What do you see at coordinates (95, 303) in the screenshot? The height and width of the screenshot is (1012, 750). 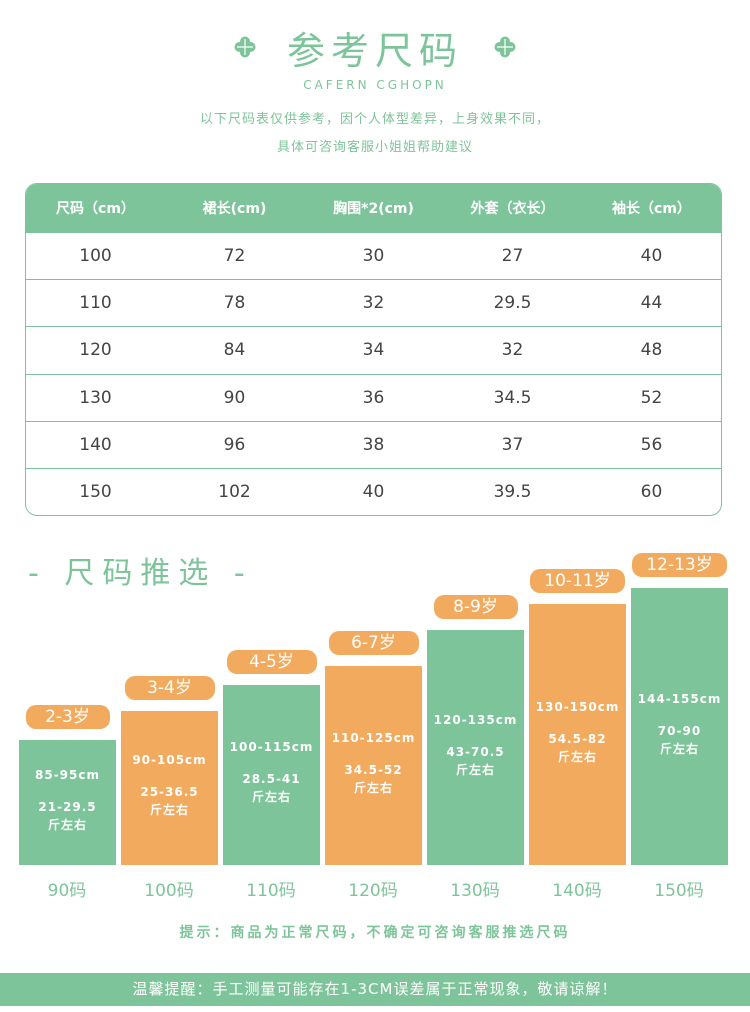 I see `table-cell: 110` at bounding box center [95, 303].